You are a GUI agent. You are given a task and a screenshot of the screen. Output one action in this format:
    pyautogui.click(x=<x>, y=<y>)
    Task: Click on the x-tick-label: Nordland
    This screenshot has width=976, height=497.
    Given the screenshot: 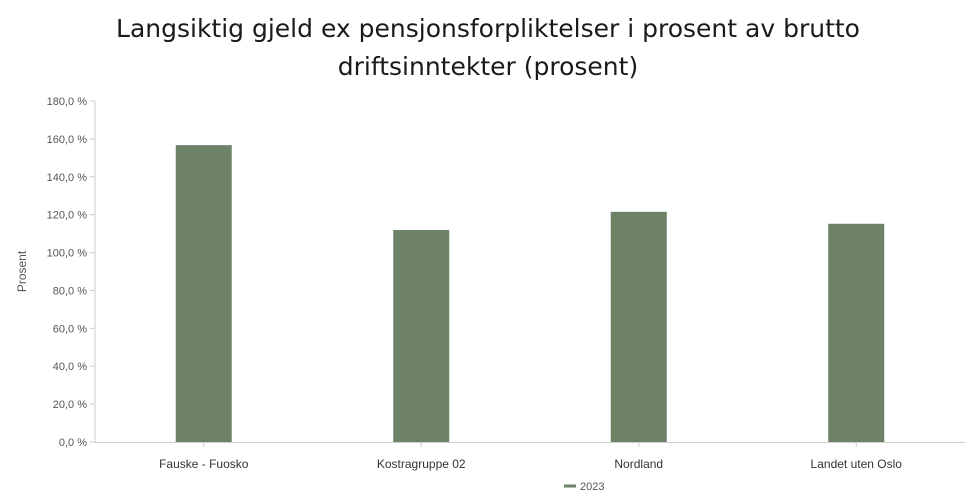 What is the action you would take?
    pyautogui.click(x=638, y=464)
    